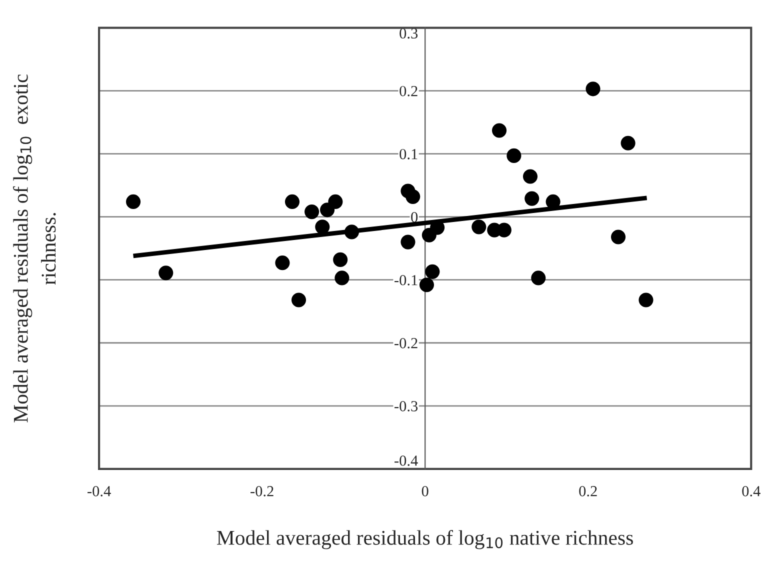  Describe the element at coordinates (409, 154) in the screenshot. I see `y-tick-label: 0.1` at that location.